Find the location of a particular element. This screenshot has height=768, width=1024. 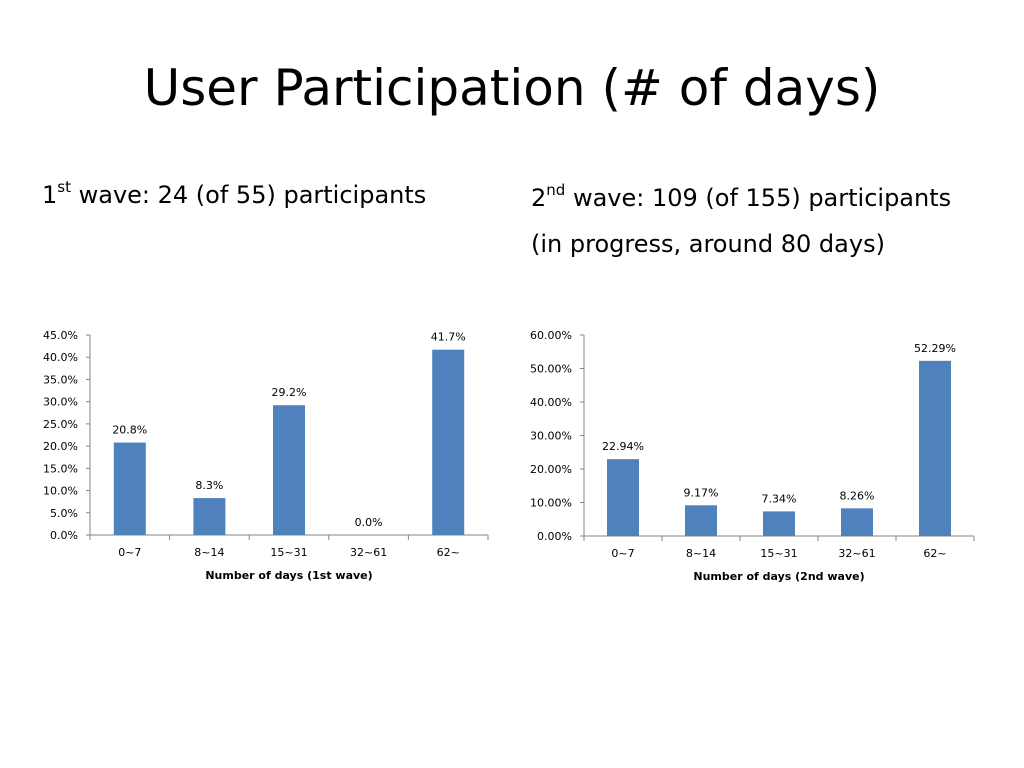

wave2-y-tick-label: 30.00% is located at coordinates (551, 436).